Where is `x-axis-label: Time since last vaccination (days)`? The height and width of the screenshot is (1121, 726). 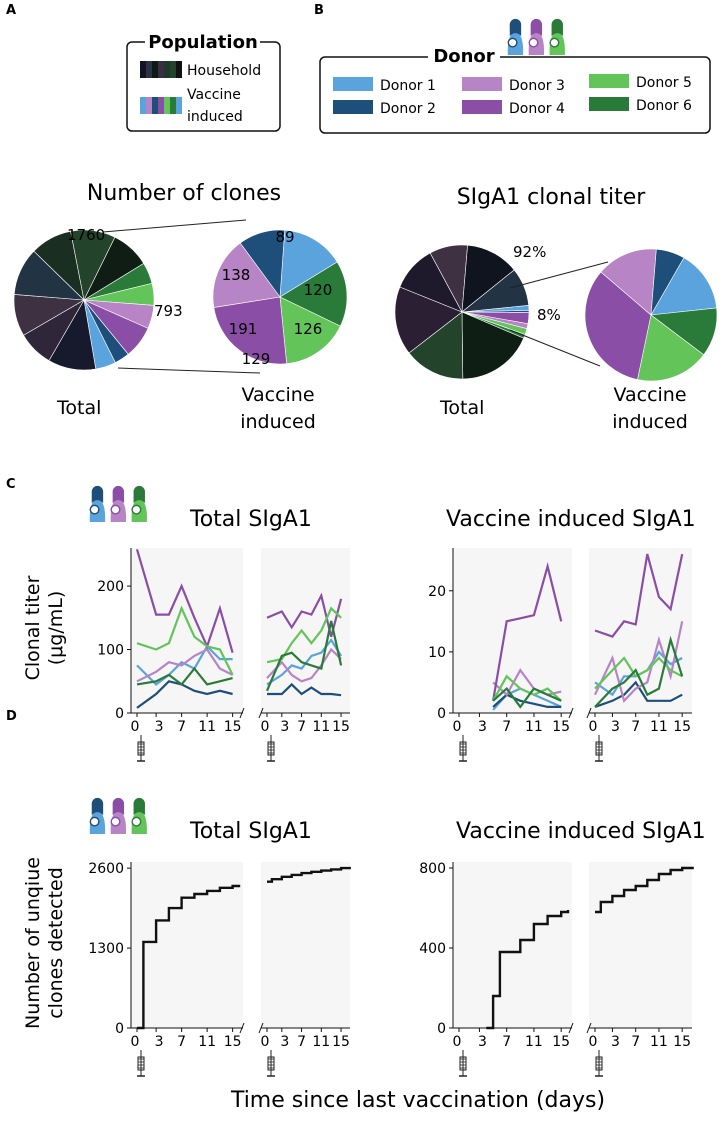 x-axis-label: Time since last vaccination (days) is located at coordinates (417, 1100).